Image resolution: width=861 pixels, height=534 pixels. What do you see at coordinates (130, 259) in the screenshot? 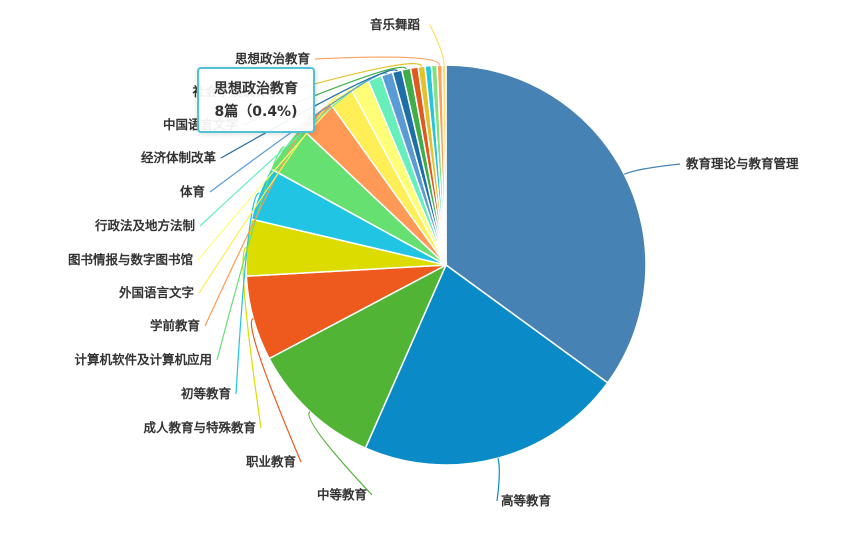
I see `slice-label: 图书情报与数字图书馆` at bounding box center [130, 259].